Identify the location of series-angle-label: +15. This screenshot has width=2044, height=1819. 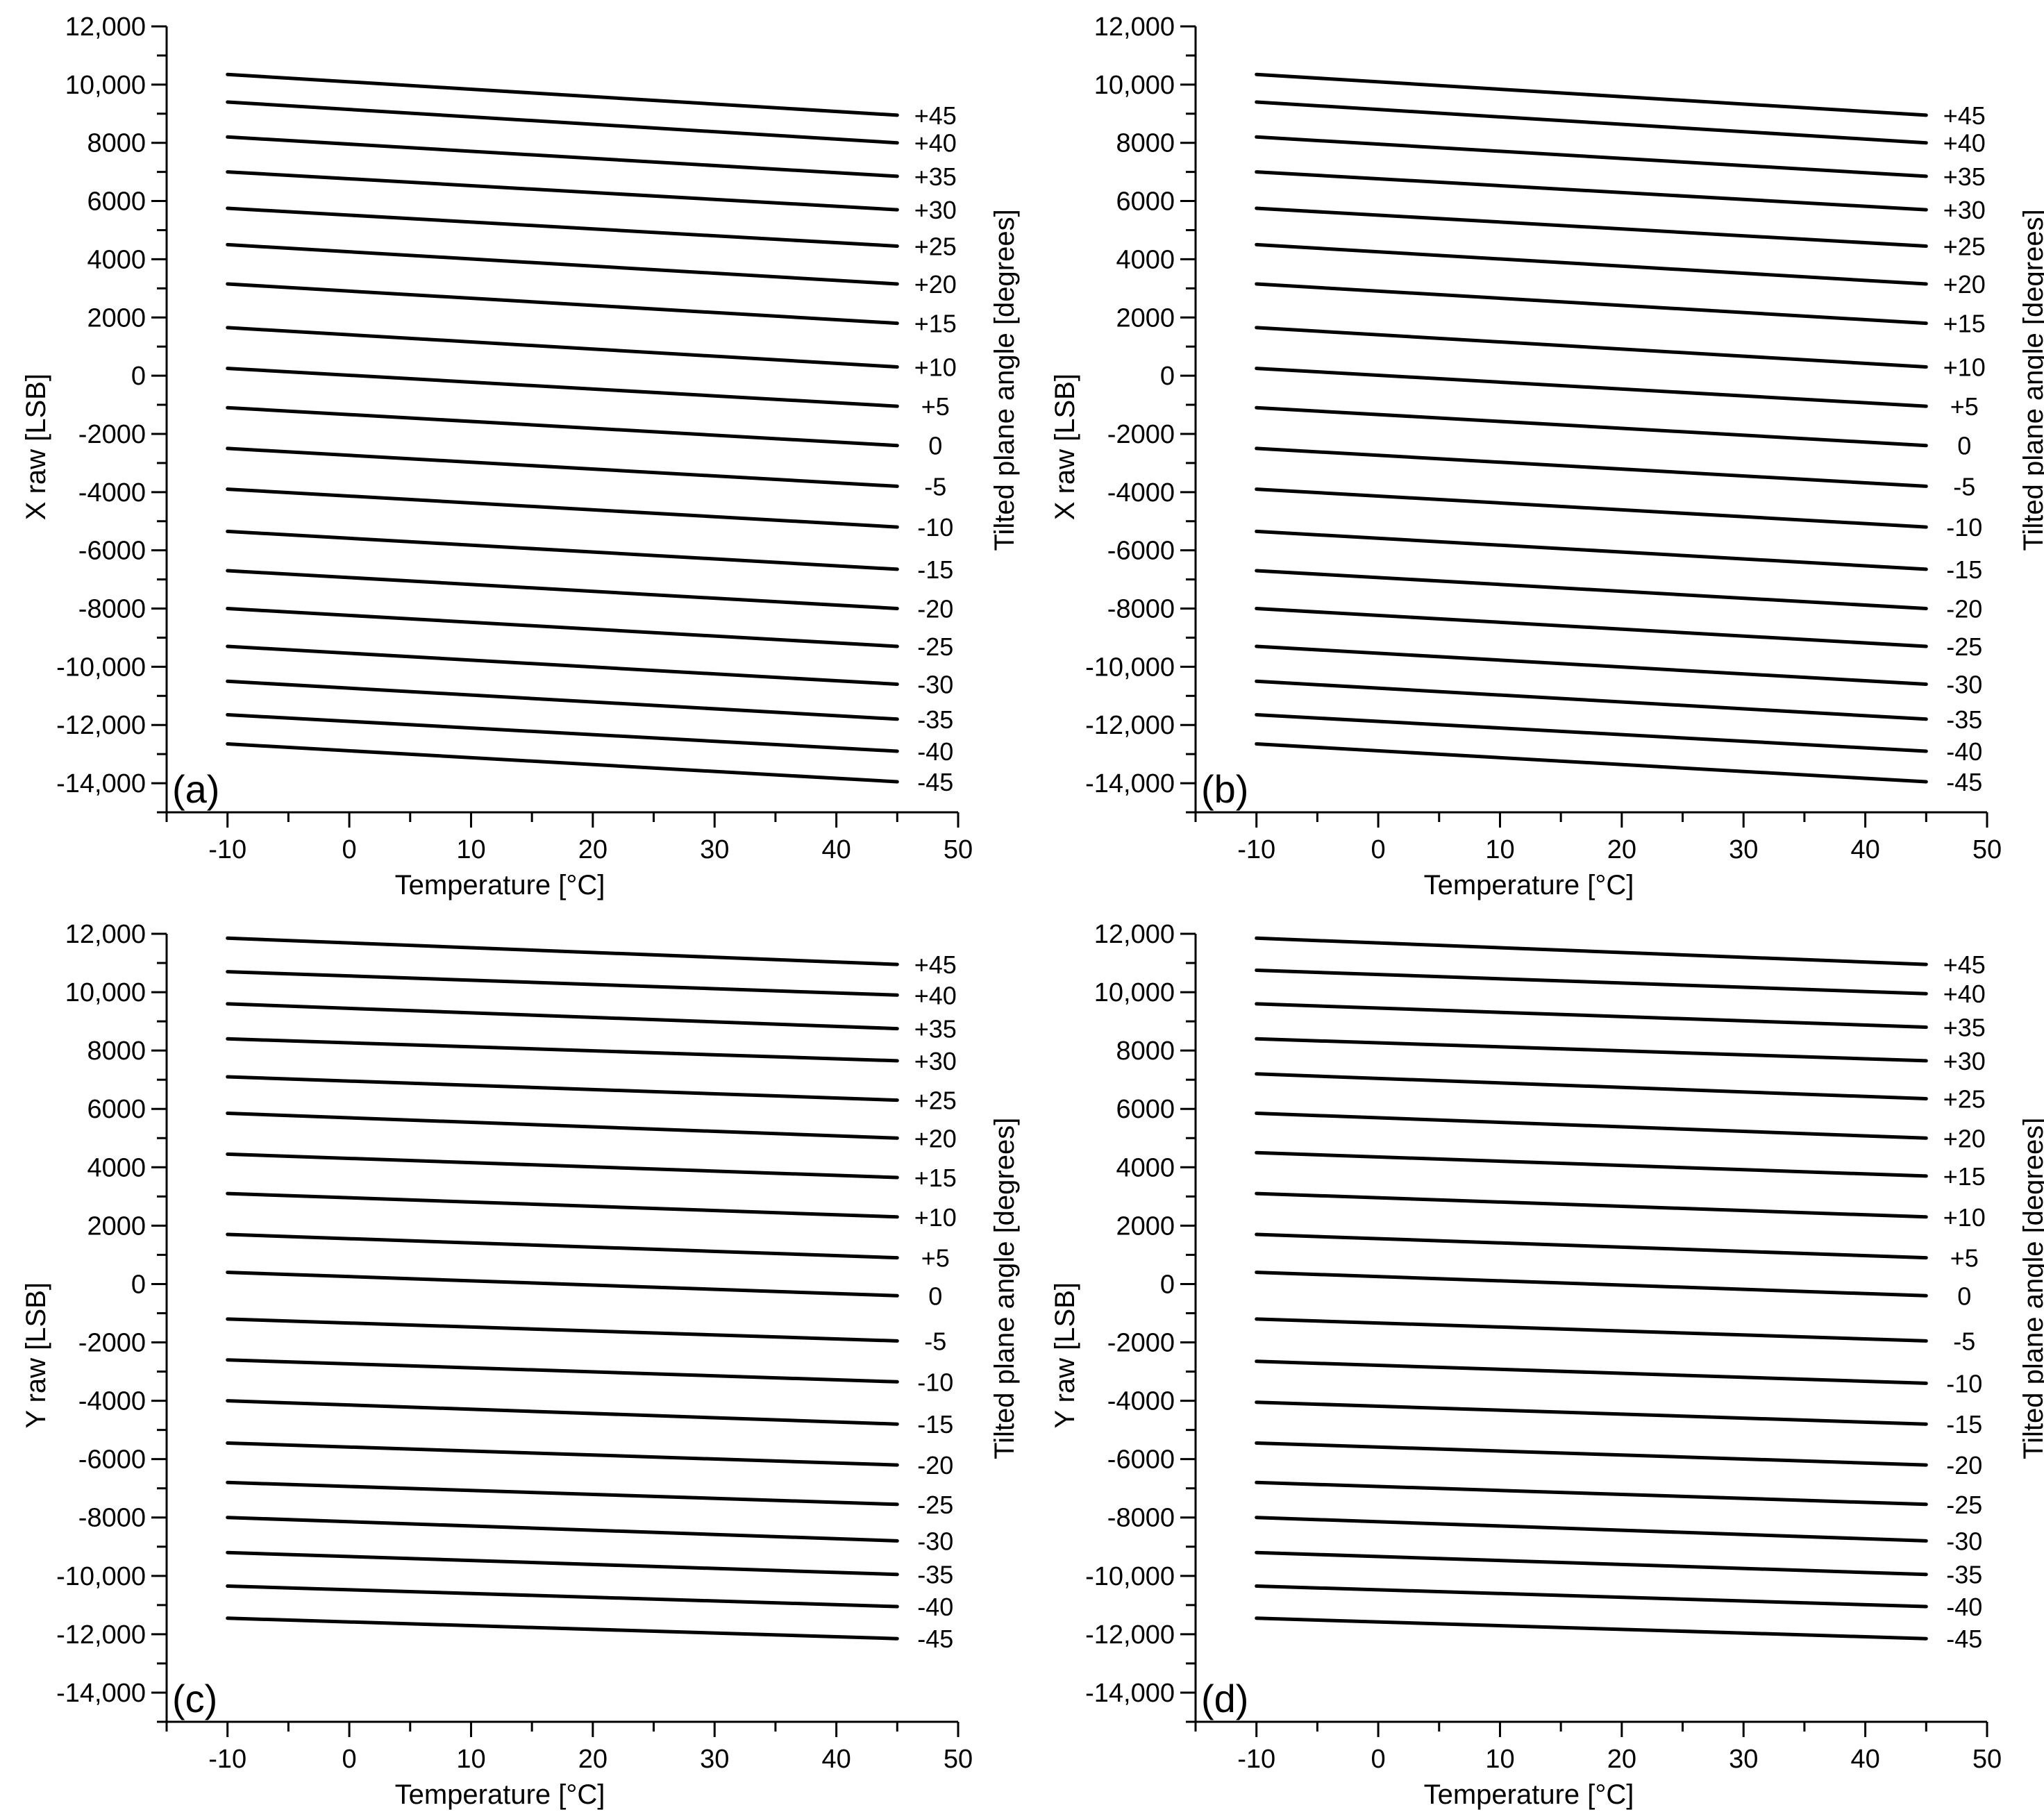
(1964, 1176).